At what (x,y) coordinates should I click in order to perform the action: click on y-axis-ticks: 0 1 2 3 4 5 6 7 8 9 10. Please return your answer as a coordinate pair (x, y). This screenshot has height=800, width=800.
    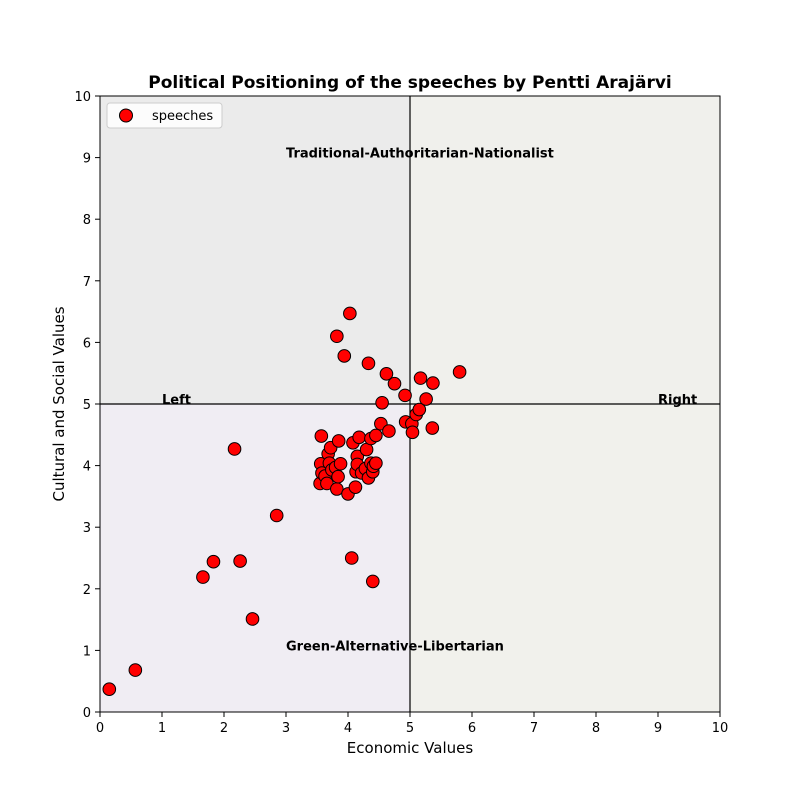
    Looking at the image, I should click on (87, 405).